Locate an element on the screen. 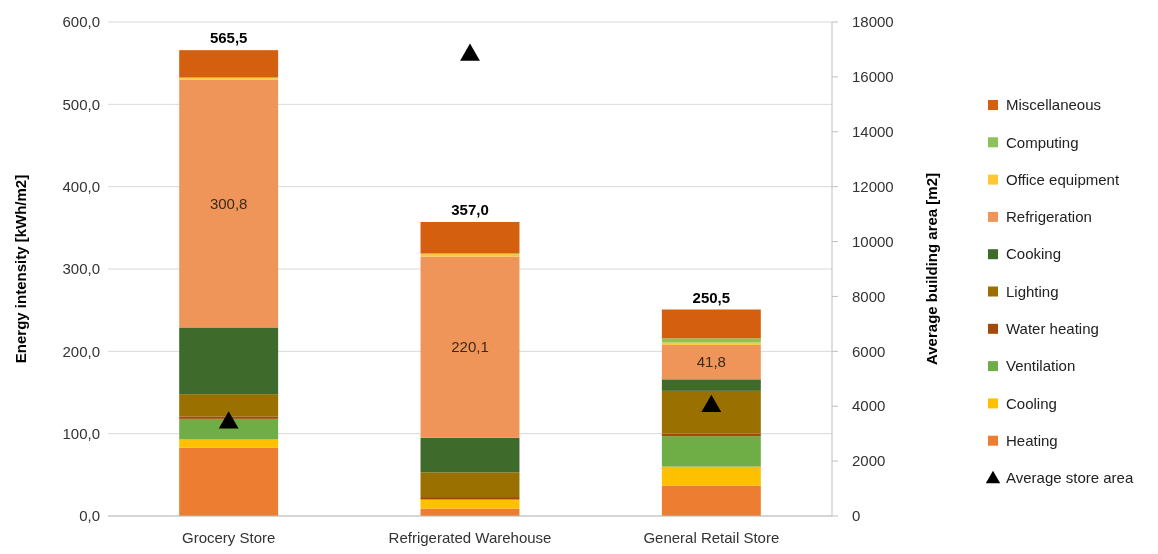 The height and width of the screenshot is (554, 1158). y-tick-label: 0,0 is located at coordinates (89, 516).